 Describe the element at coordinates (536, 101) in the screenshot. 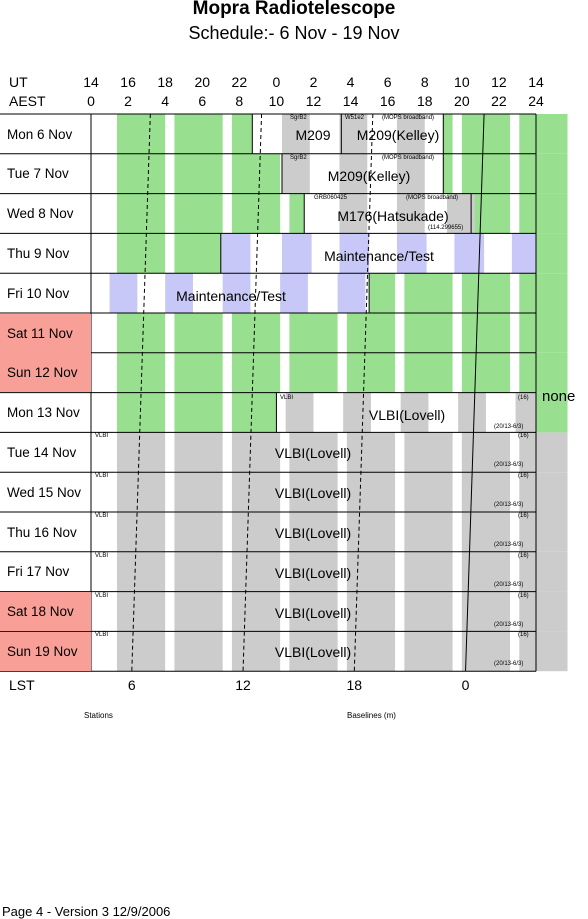

I see `aest-hour-label: 24` at that location.